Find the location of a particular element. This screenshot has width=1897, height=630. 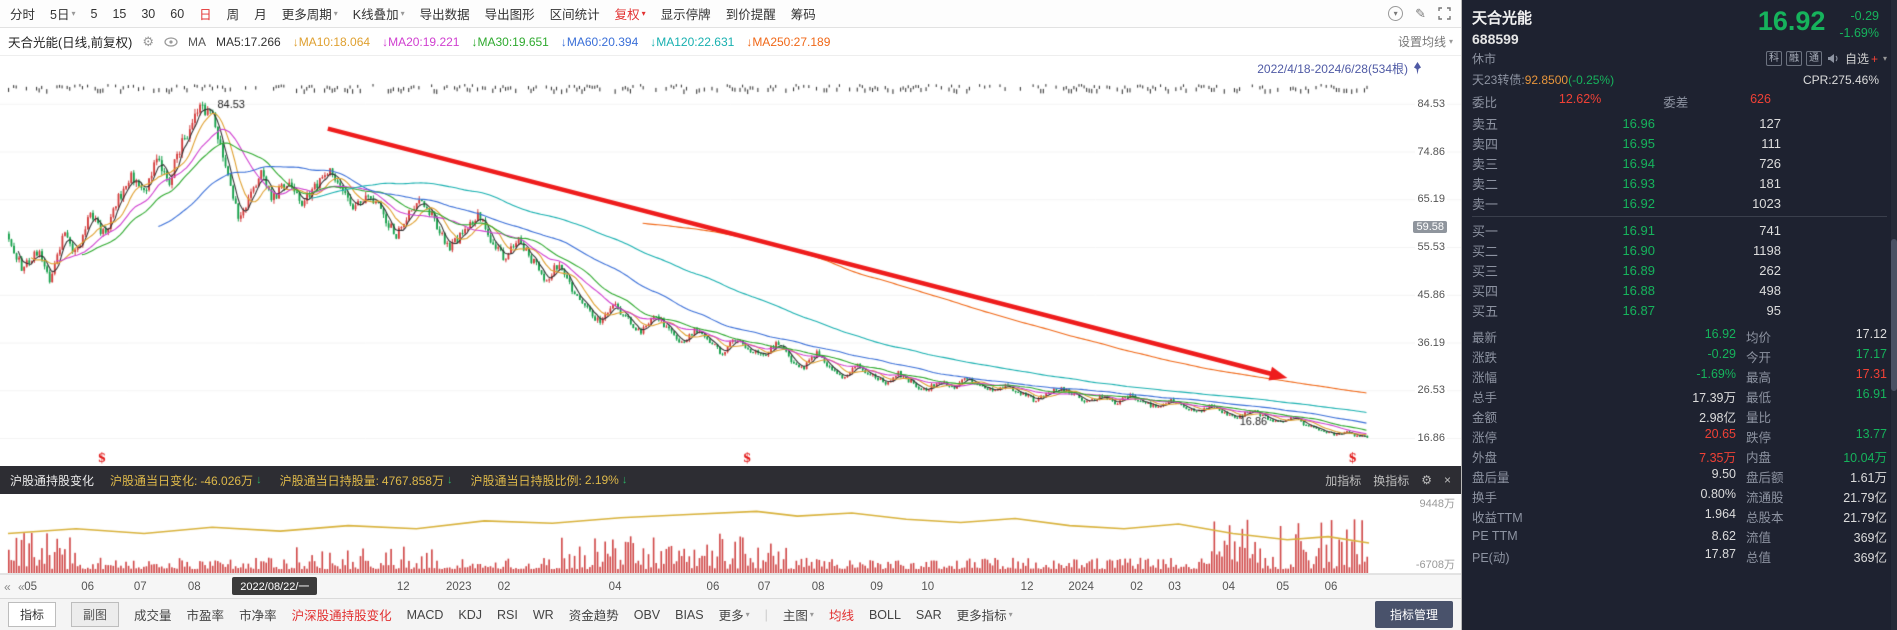

indicator-item-更多: 更多 ▾ is located at coordinates (734, 616).